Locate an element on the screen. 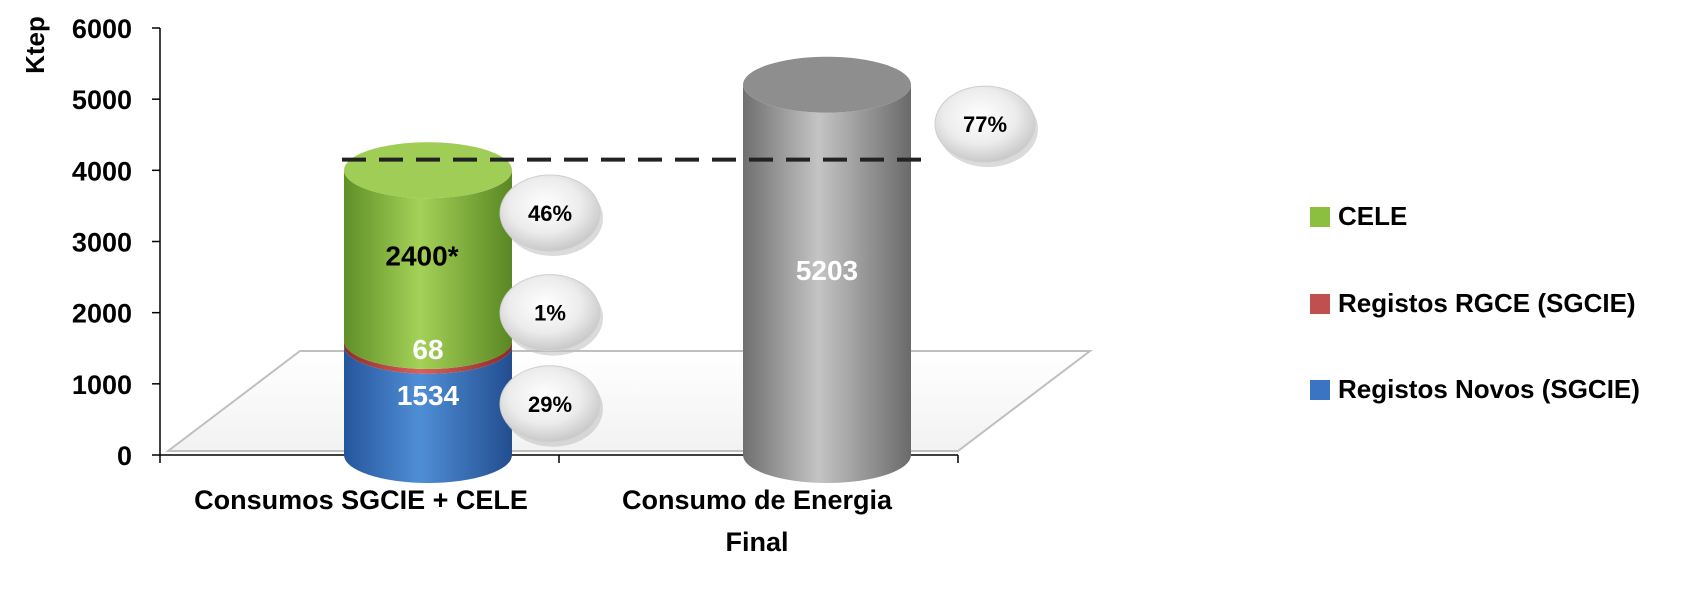  bar-value-label: 1534 is located at coordinates (428, 395).